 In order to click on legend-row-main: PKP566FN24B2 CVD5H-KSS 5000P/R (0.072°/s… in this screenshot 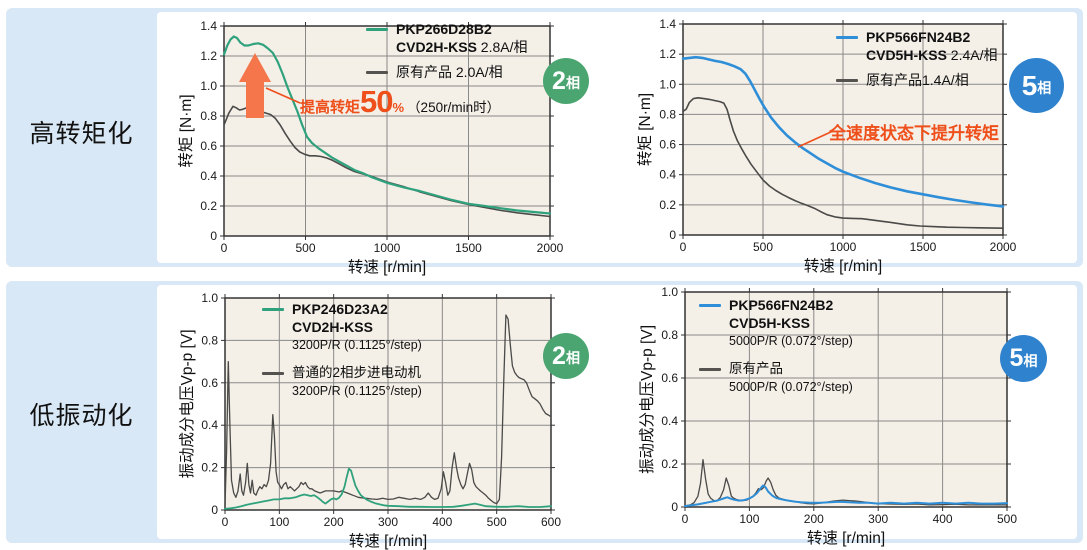, I will do `click(776, 323)`.